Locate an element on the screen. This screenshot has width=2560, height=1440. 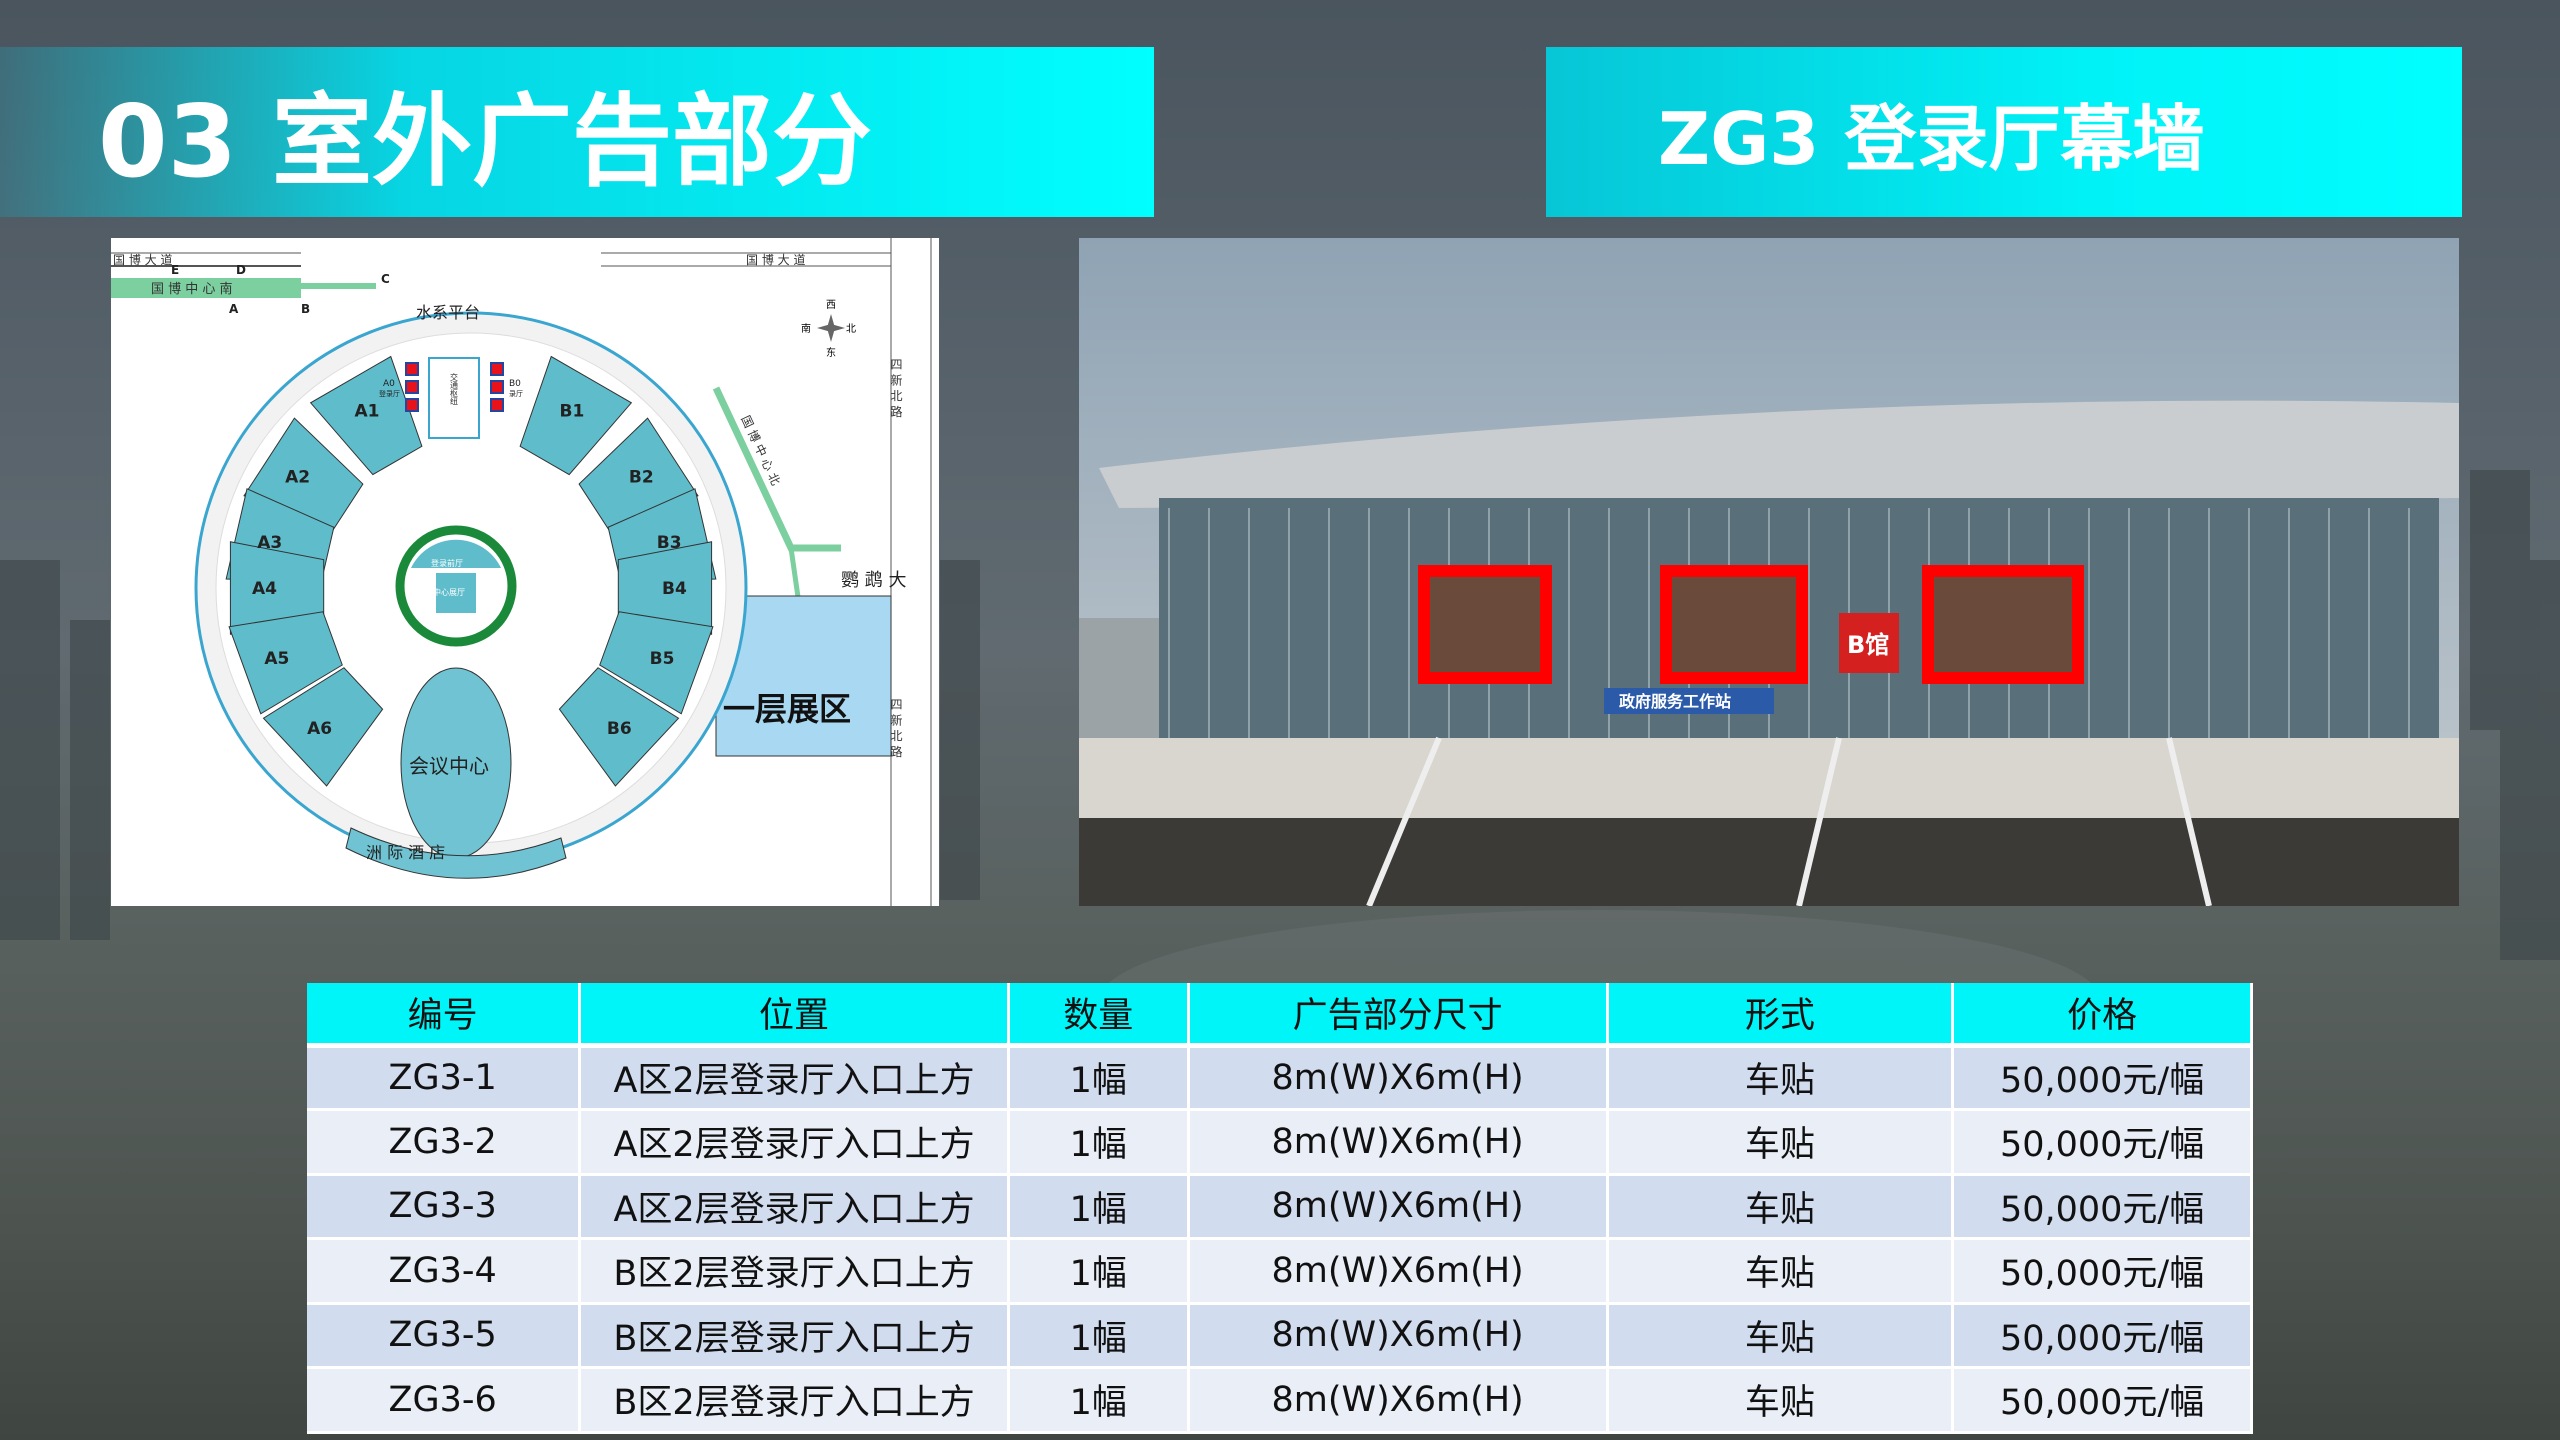
table-row: ZG3-4 B区2层登录厅入口上方 1幅 8m(W)X6m(H) 车贴 50,000元/幅 is located at coordinates (1280, 1271).